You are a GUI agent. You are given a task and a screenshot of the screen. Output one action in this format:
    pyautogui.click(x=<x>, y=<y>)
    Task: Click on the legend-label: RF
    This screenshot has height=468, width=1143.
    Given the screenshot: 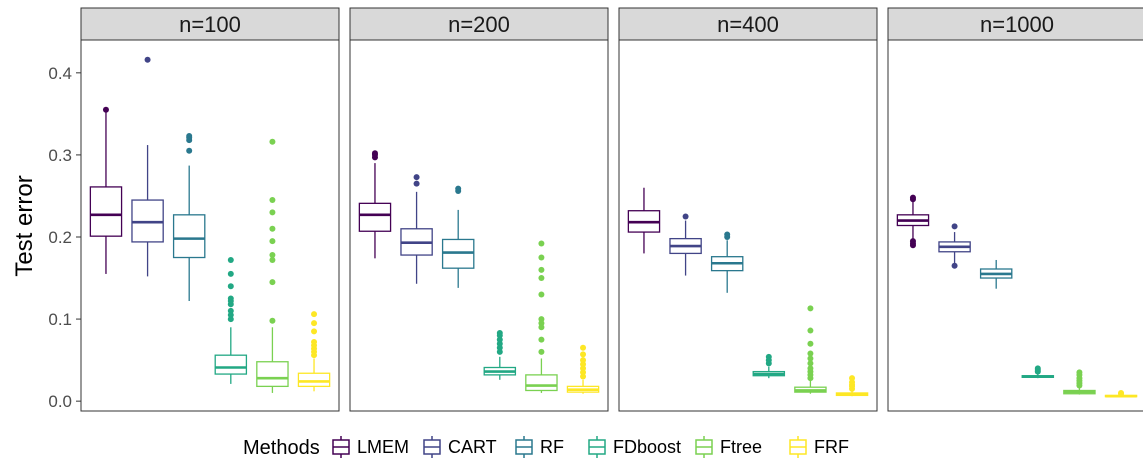 What is the action you would take?
    pyautogui.click(x=552, y=447)
    